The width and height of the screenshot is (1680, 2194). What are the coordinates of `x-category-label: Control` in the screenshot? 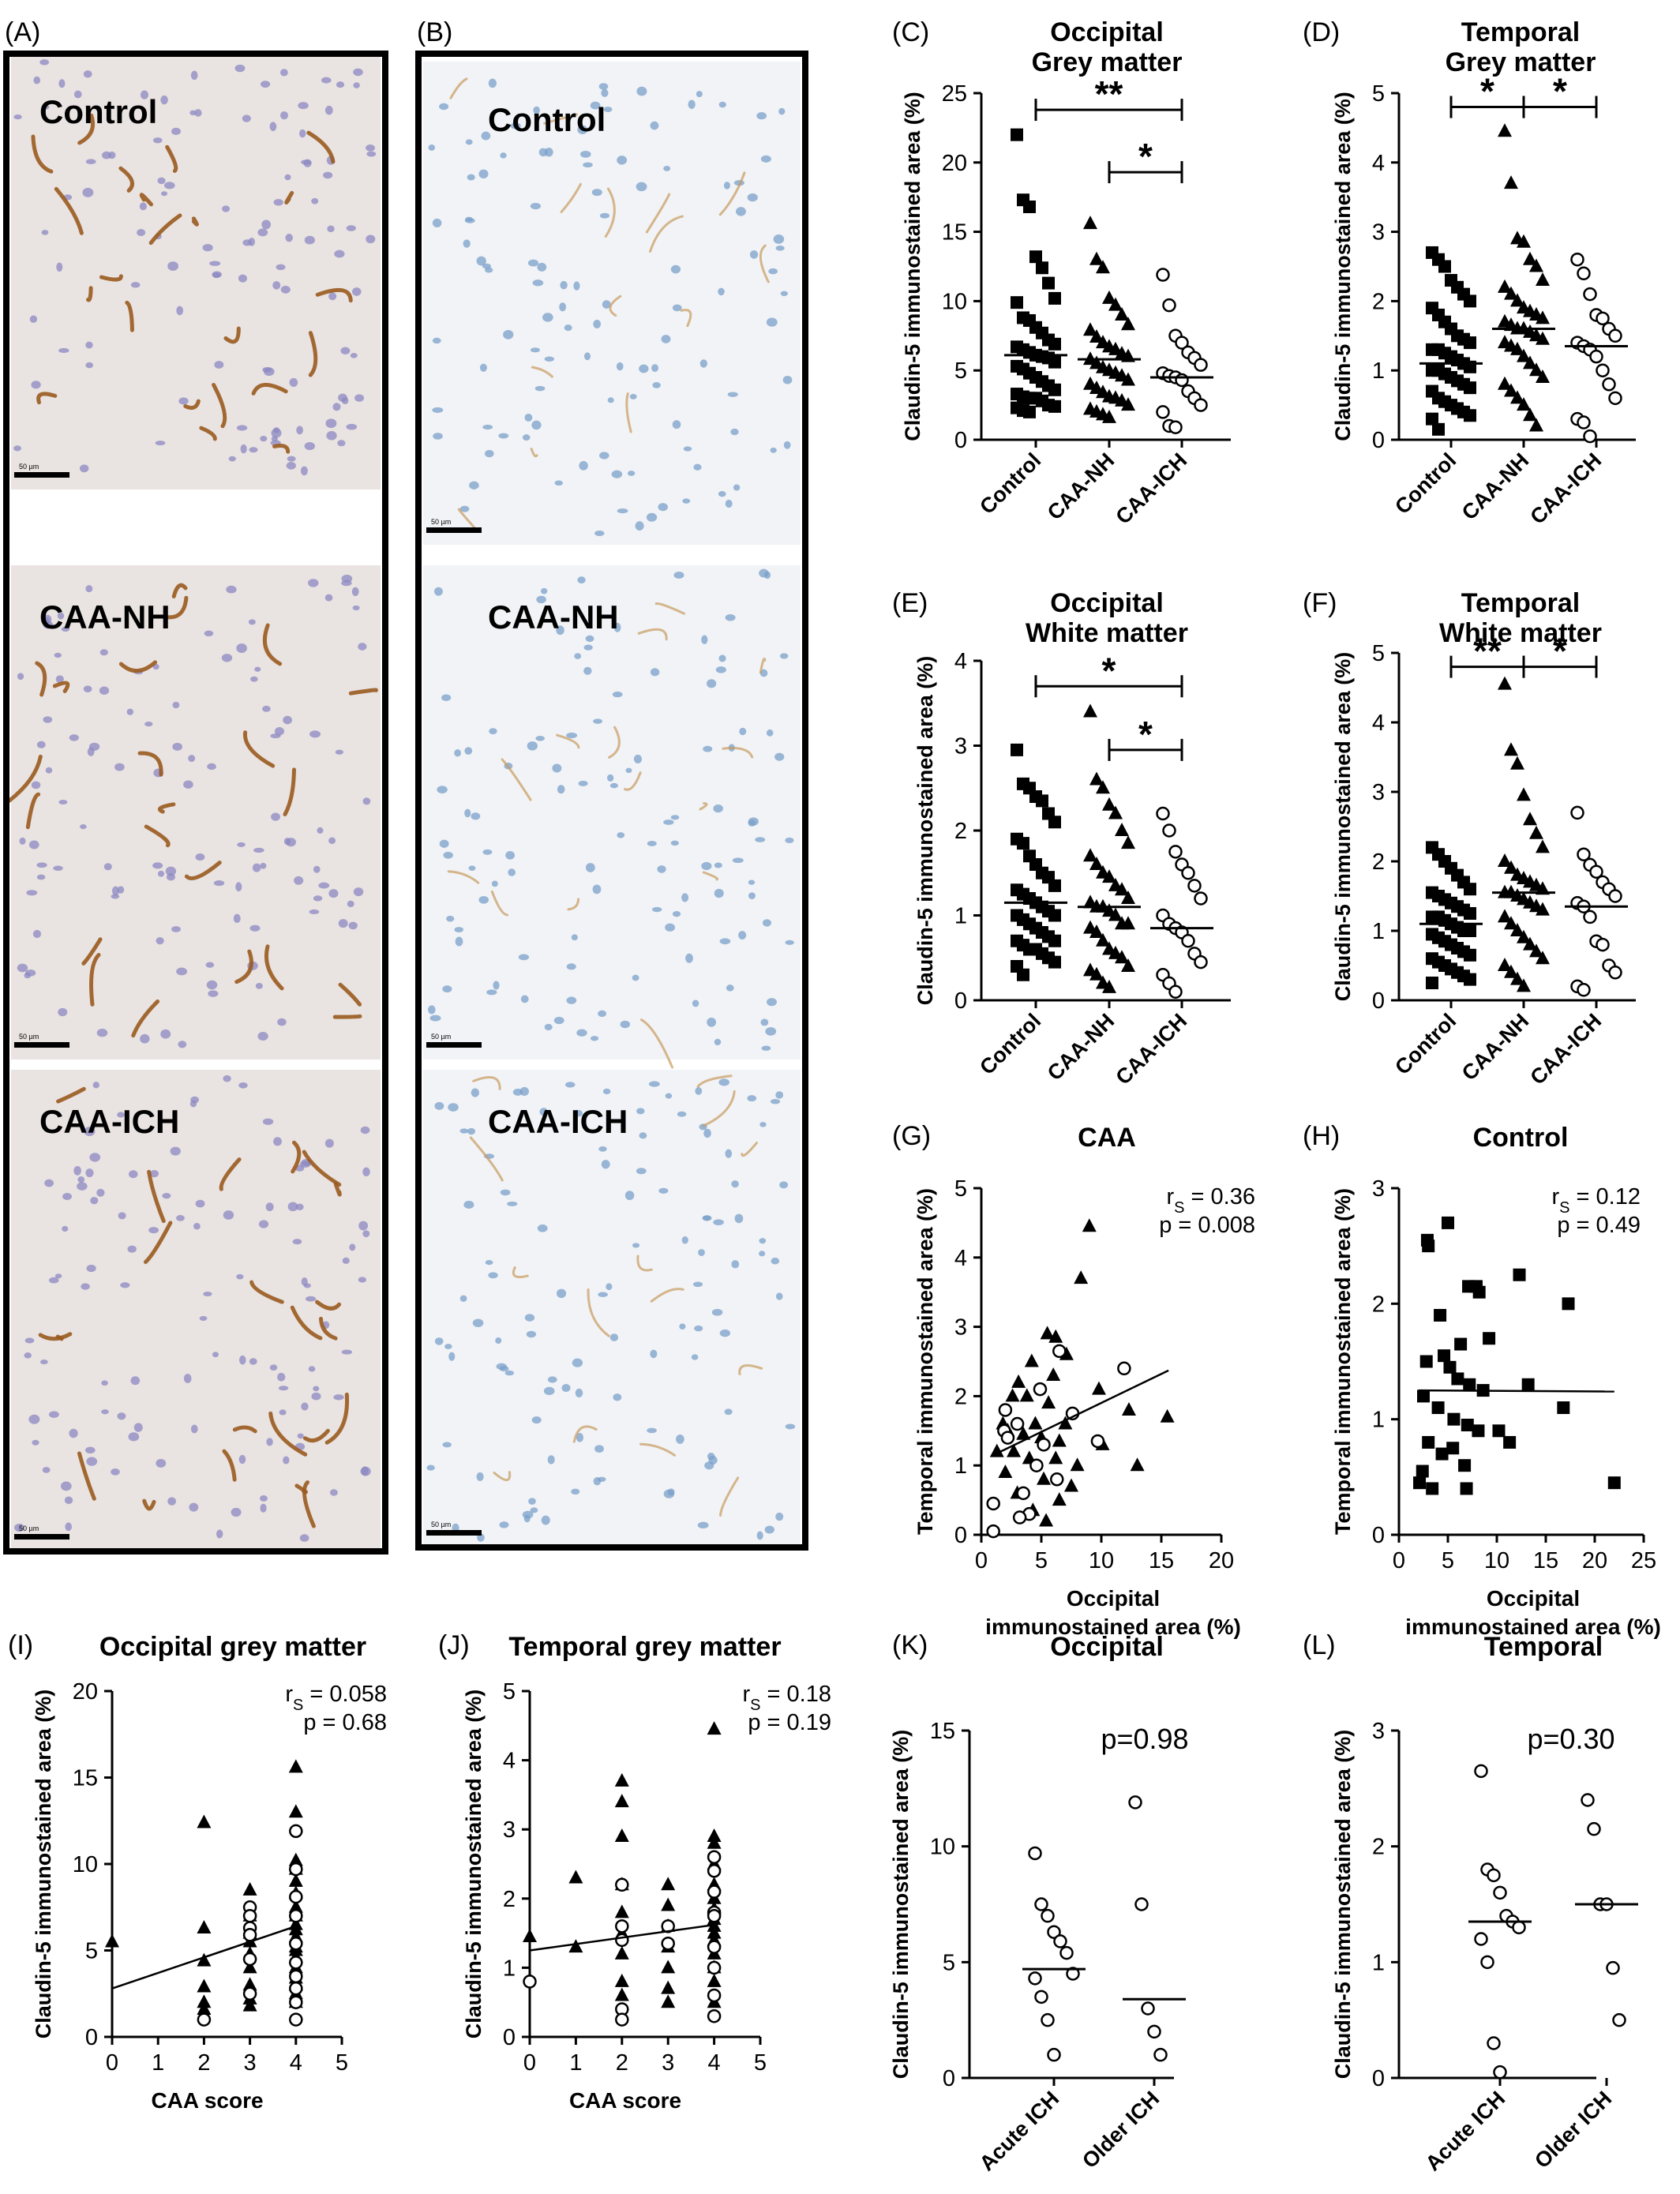 It's located at (1425, 1044).